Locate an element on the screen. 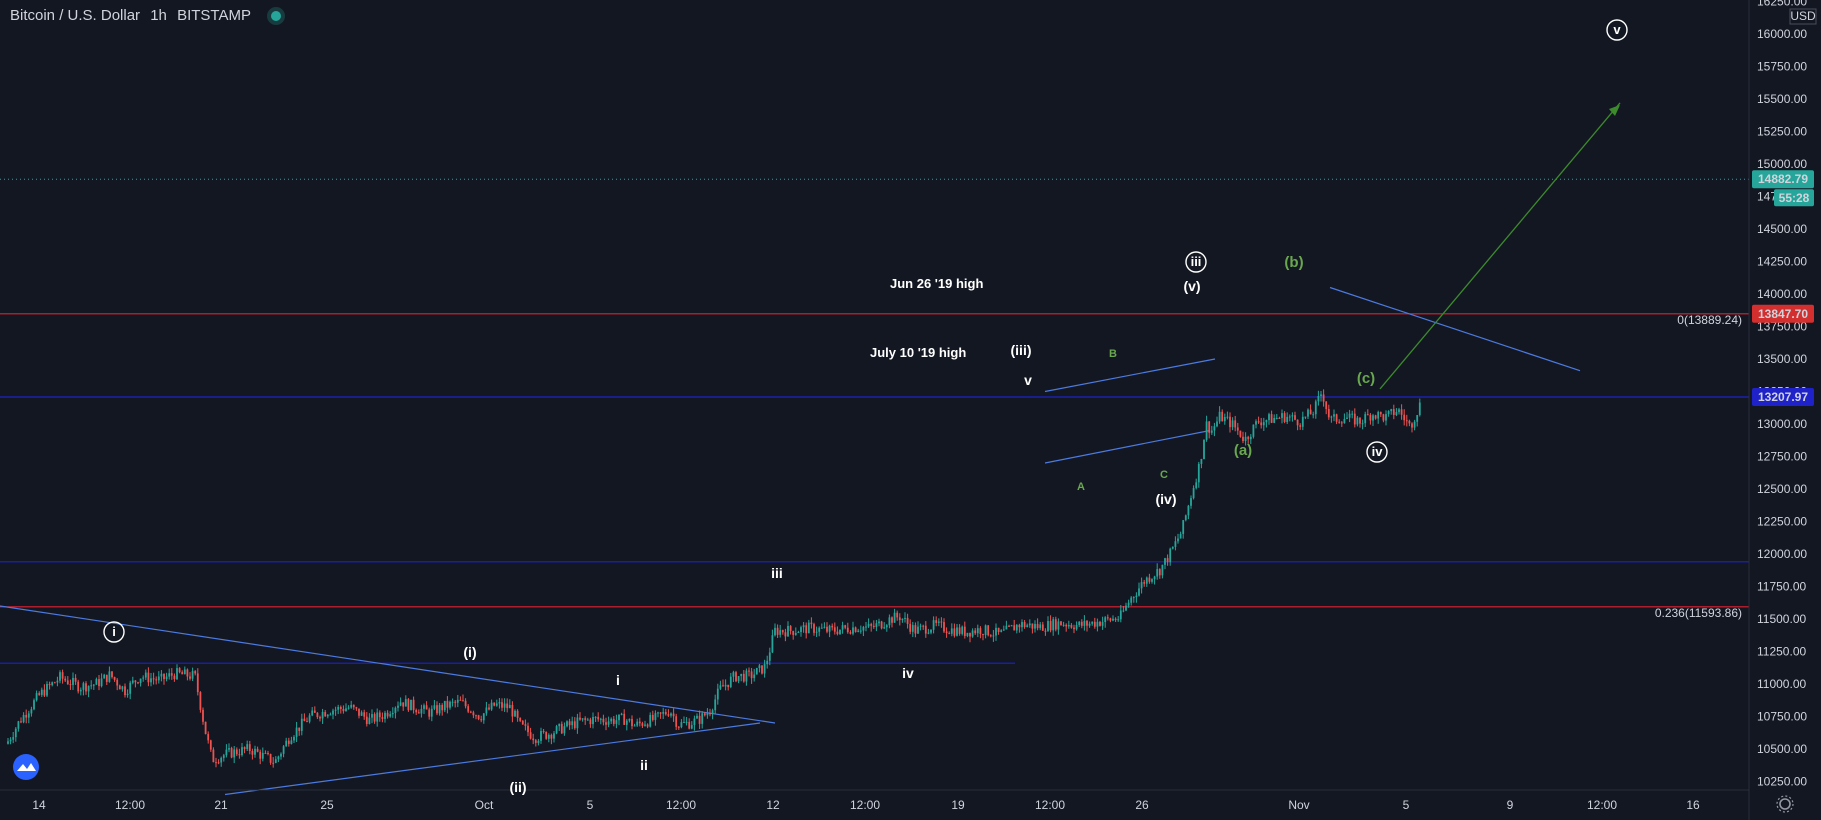  price-tick-label: 11750.00 is located at coordinates (1781, 587).